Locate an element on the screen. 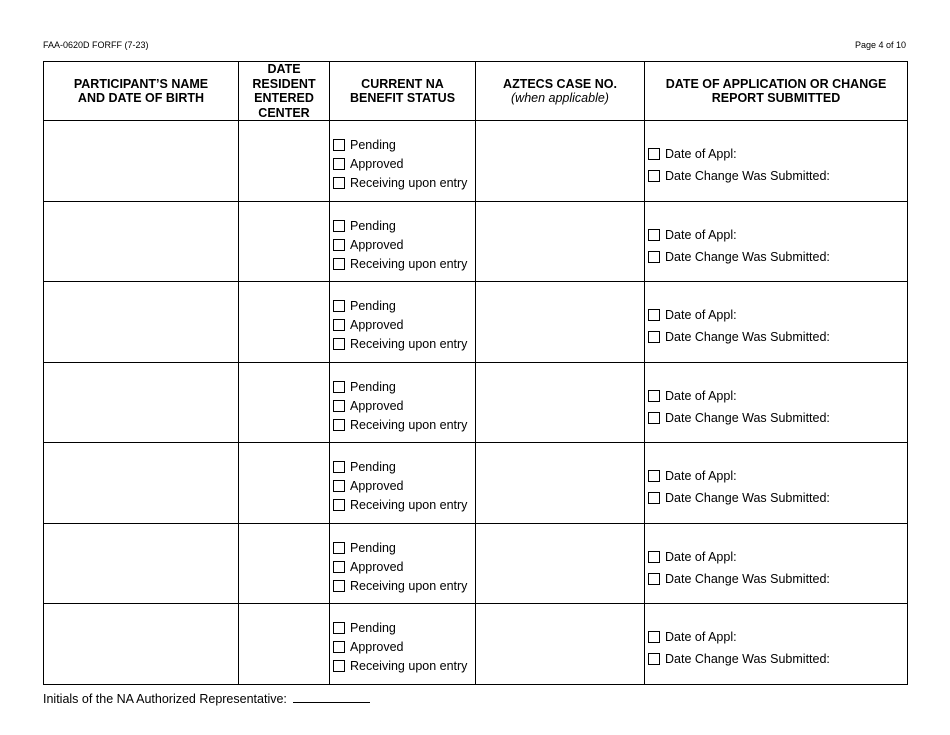 This screenshot has height=735, width=950. option-label: Date of Appl: is located at coordinates (701, 234).